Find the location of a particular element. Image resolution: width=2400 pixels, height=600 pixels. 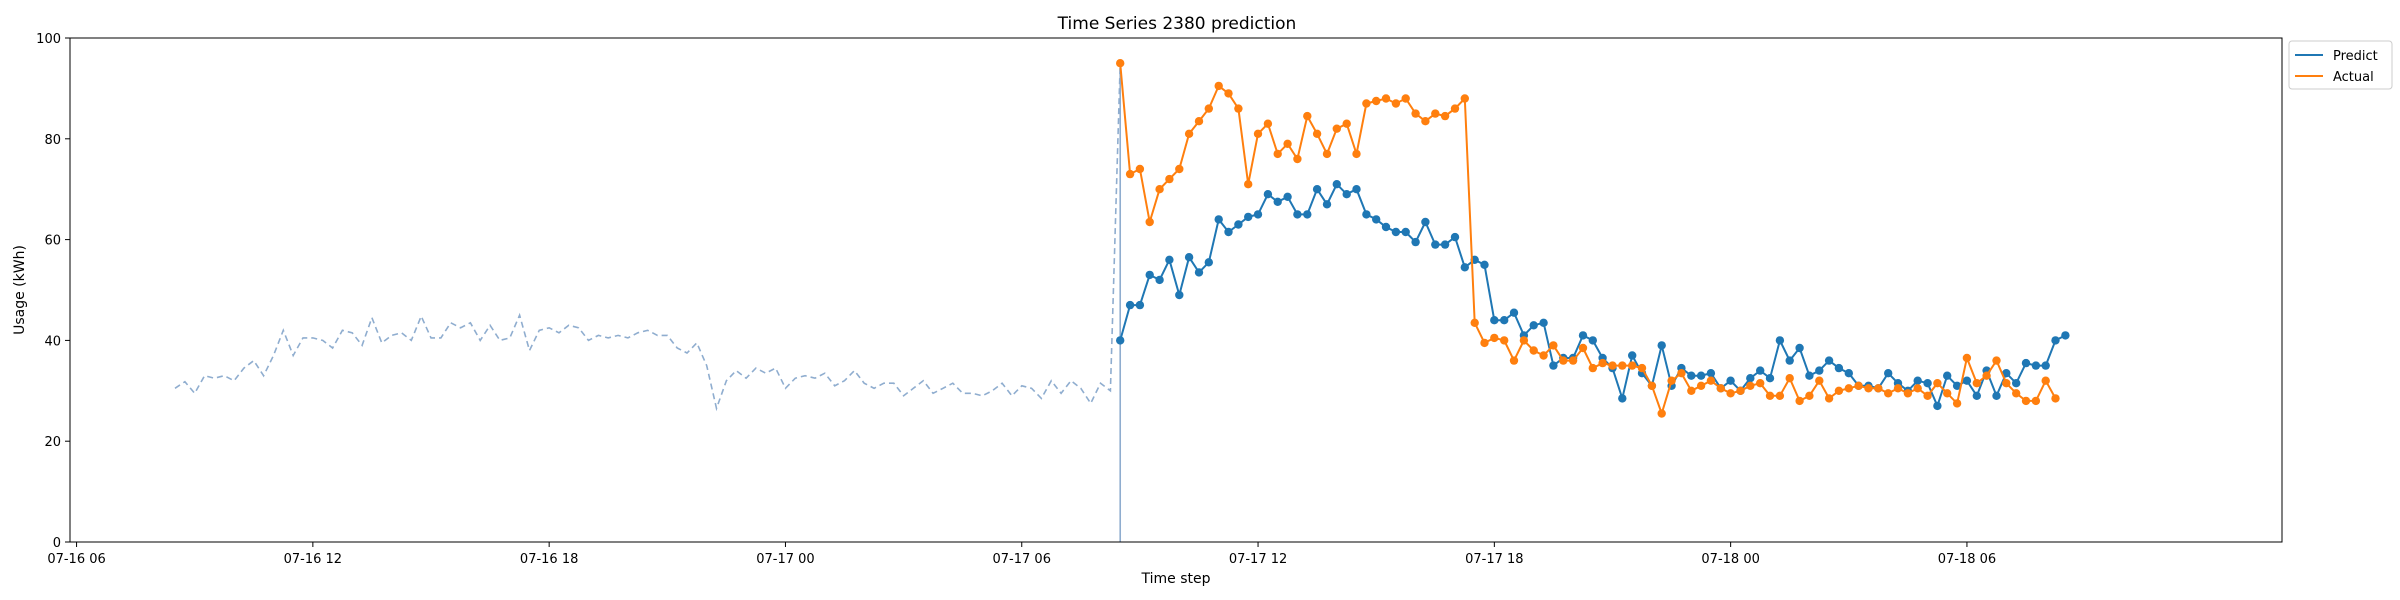

y-tick-label: 80 is located at coordinates (52, 140).